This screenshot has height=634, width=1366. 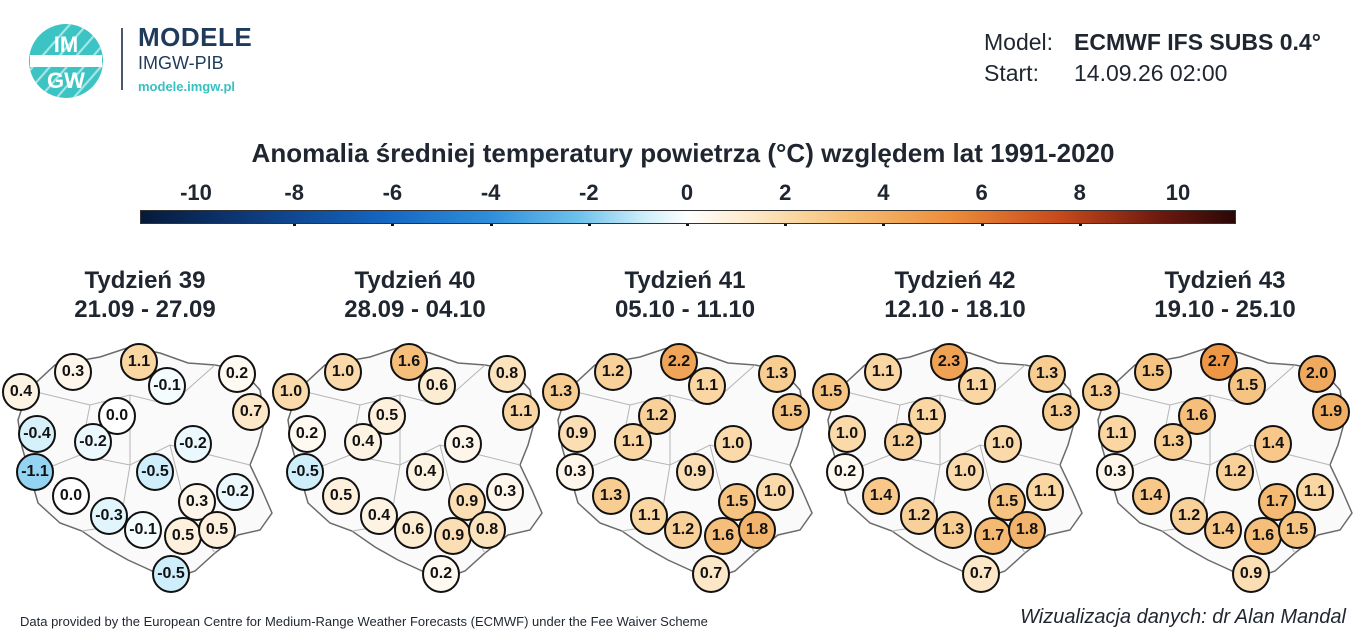 I want to click on colorbar, so click(x=688, y=217).